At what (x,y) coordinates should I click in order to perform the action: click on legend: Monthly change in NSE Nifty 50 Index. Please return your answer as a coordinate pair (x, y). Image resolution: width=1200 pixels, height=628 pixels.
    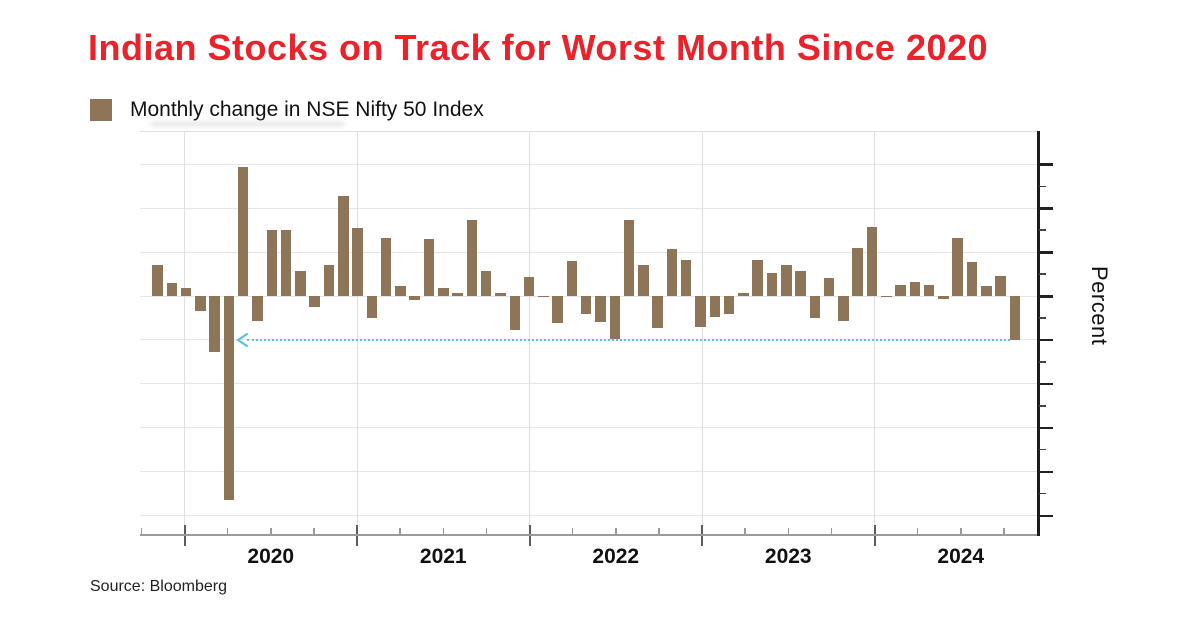
    Looking at the image, I should click on (287, 110).